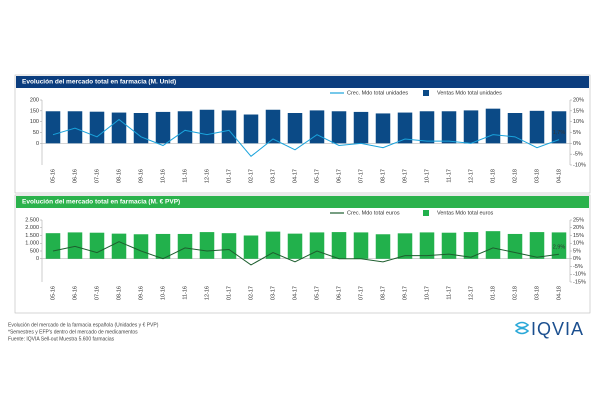 The width and height of the screenshot is (600, 400). Describe the element at coordinates (578, 244) in the screenshot. I see `y2-tick-label: 10%` at that location.